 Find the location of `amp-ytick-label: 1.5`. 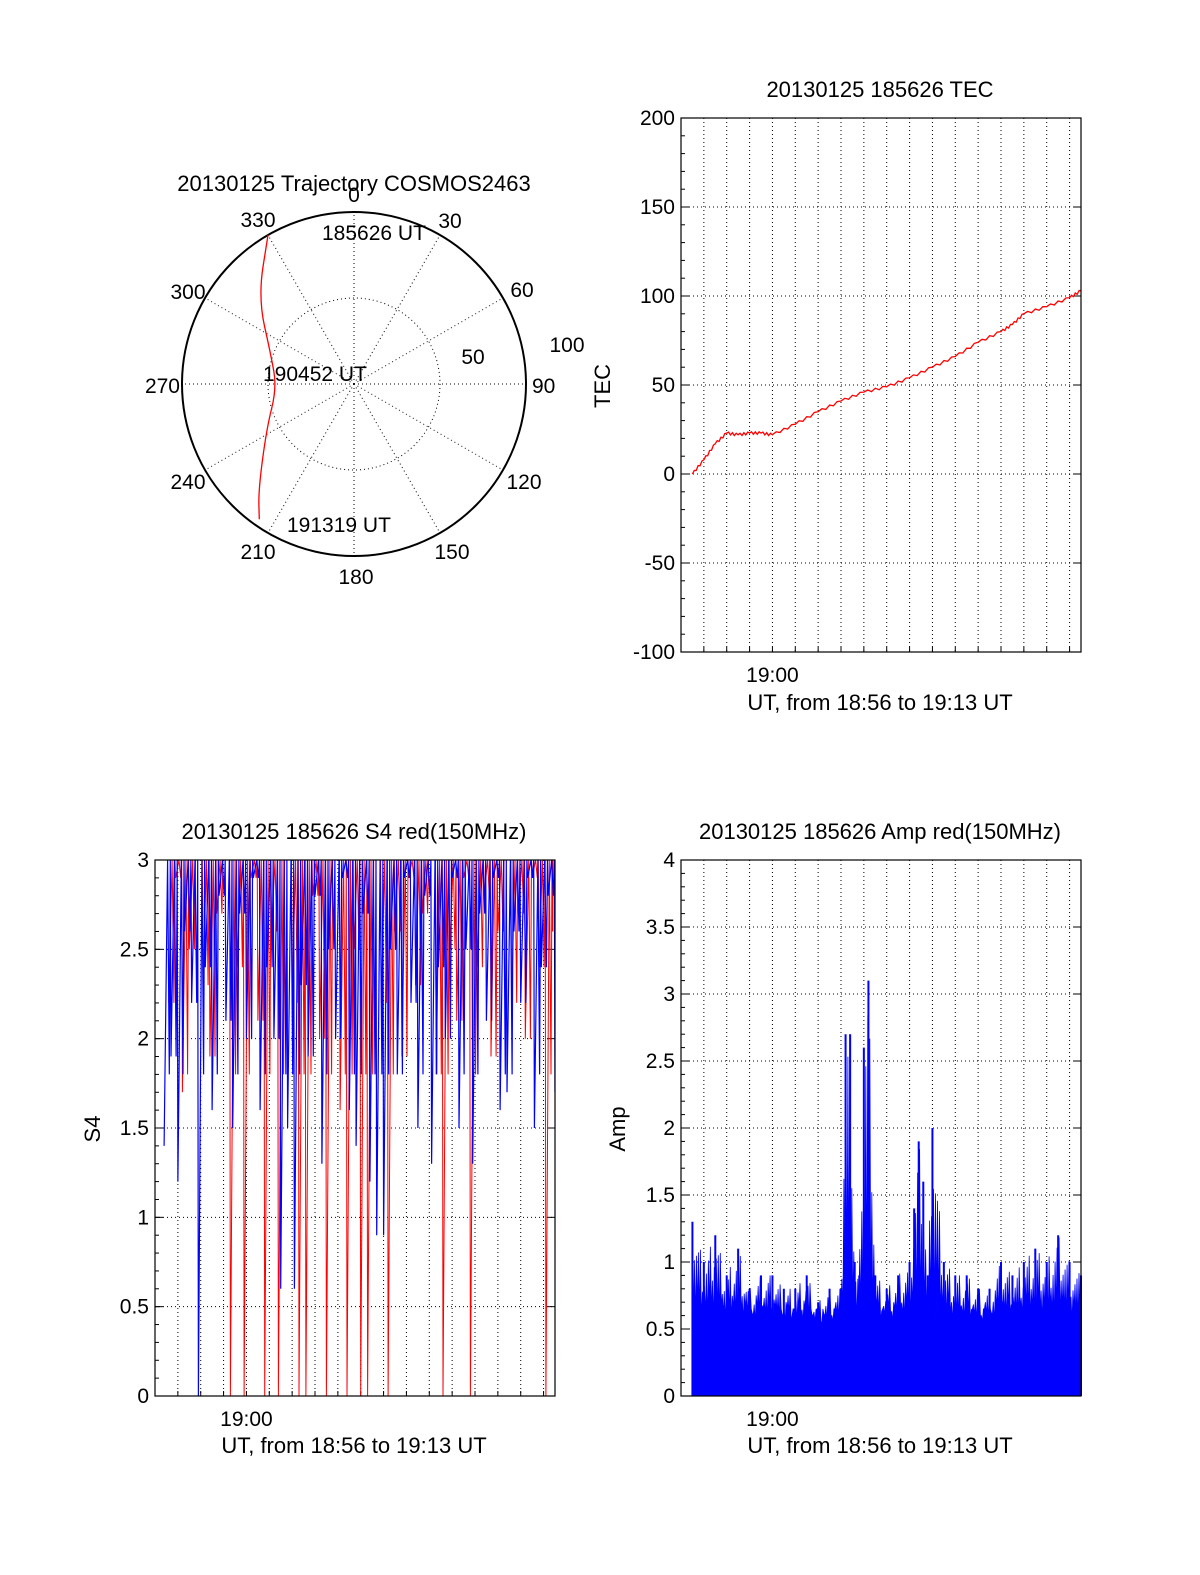

amp-ytick-label: 1.5 is located at coordinates (660, 1195).